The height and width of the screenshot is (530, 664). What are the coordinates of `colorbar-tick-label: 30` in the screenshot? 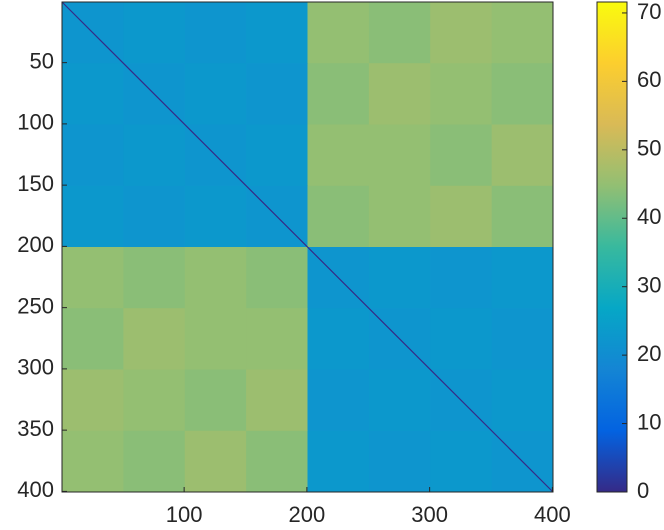 It's located at (649, 285).